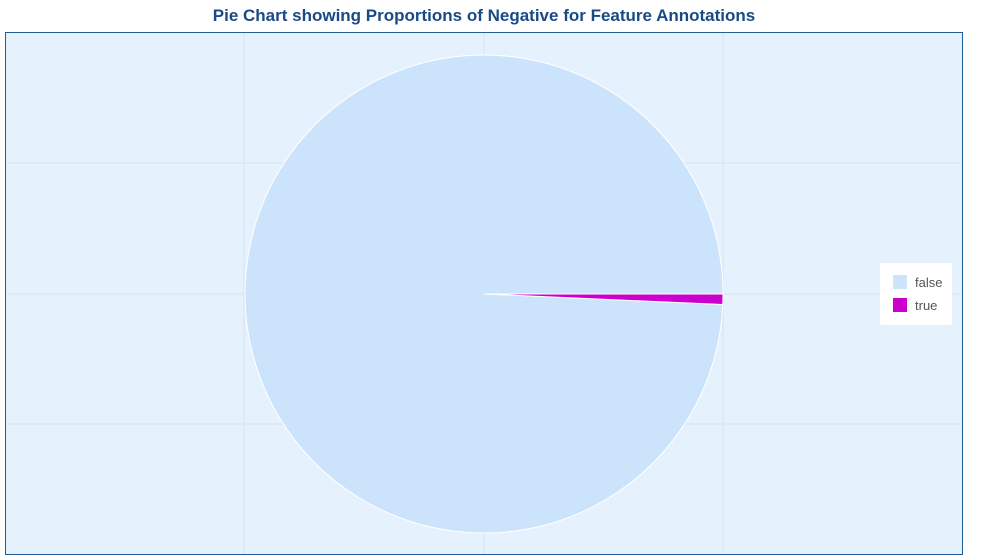 The height and width of the screenshot is (560, 992). I want to click on legend-item-false: false, so click(917, 282).